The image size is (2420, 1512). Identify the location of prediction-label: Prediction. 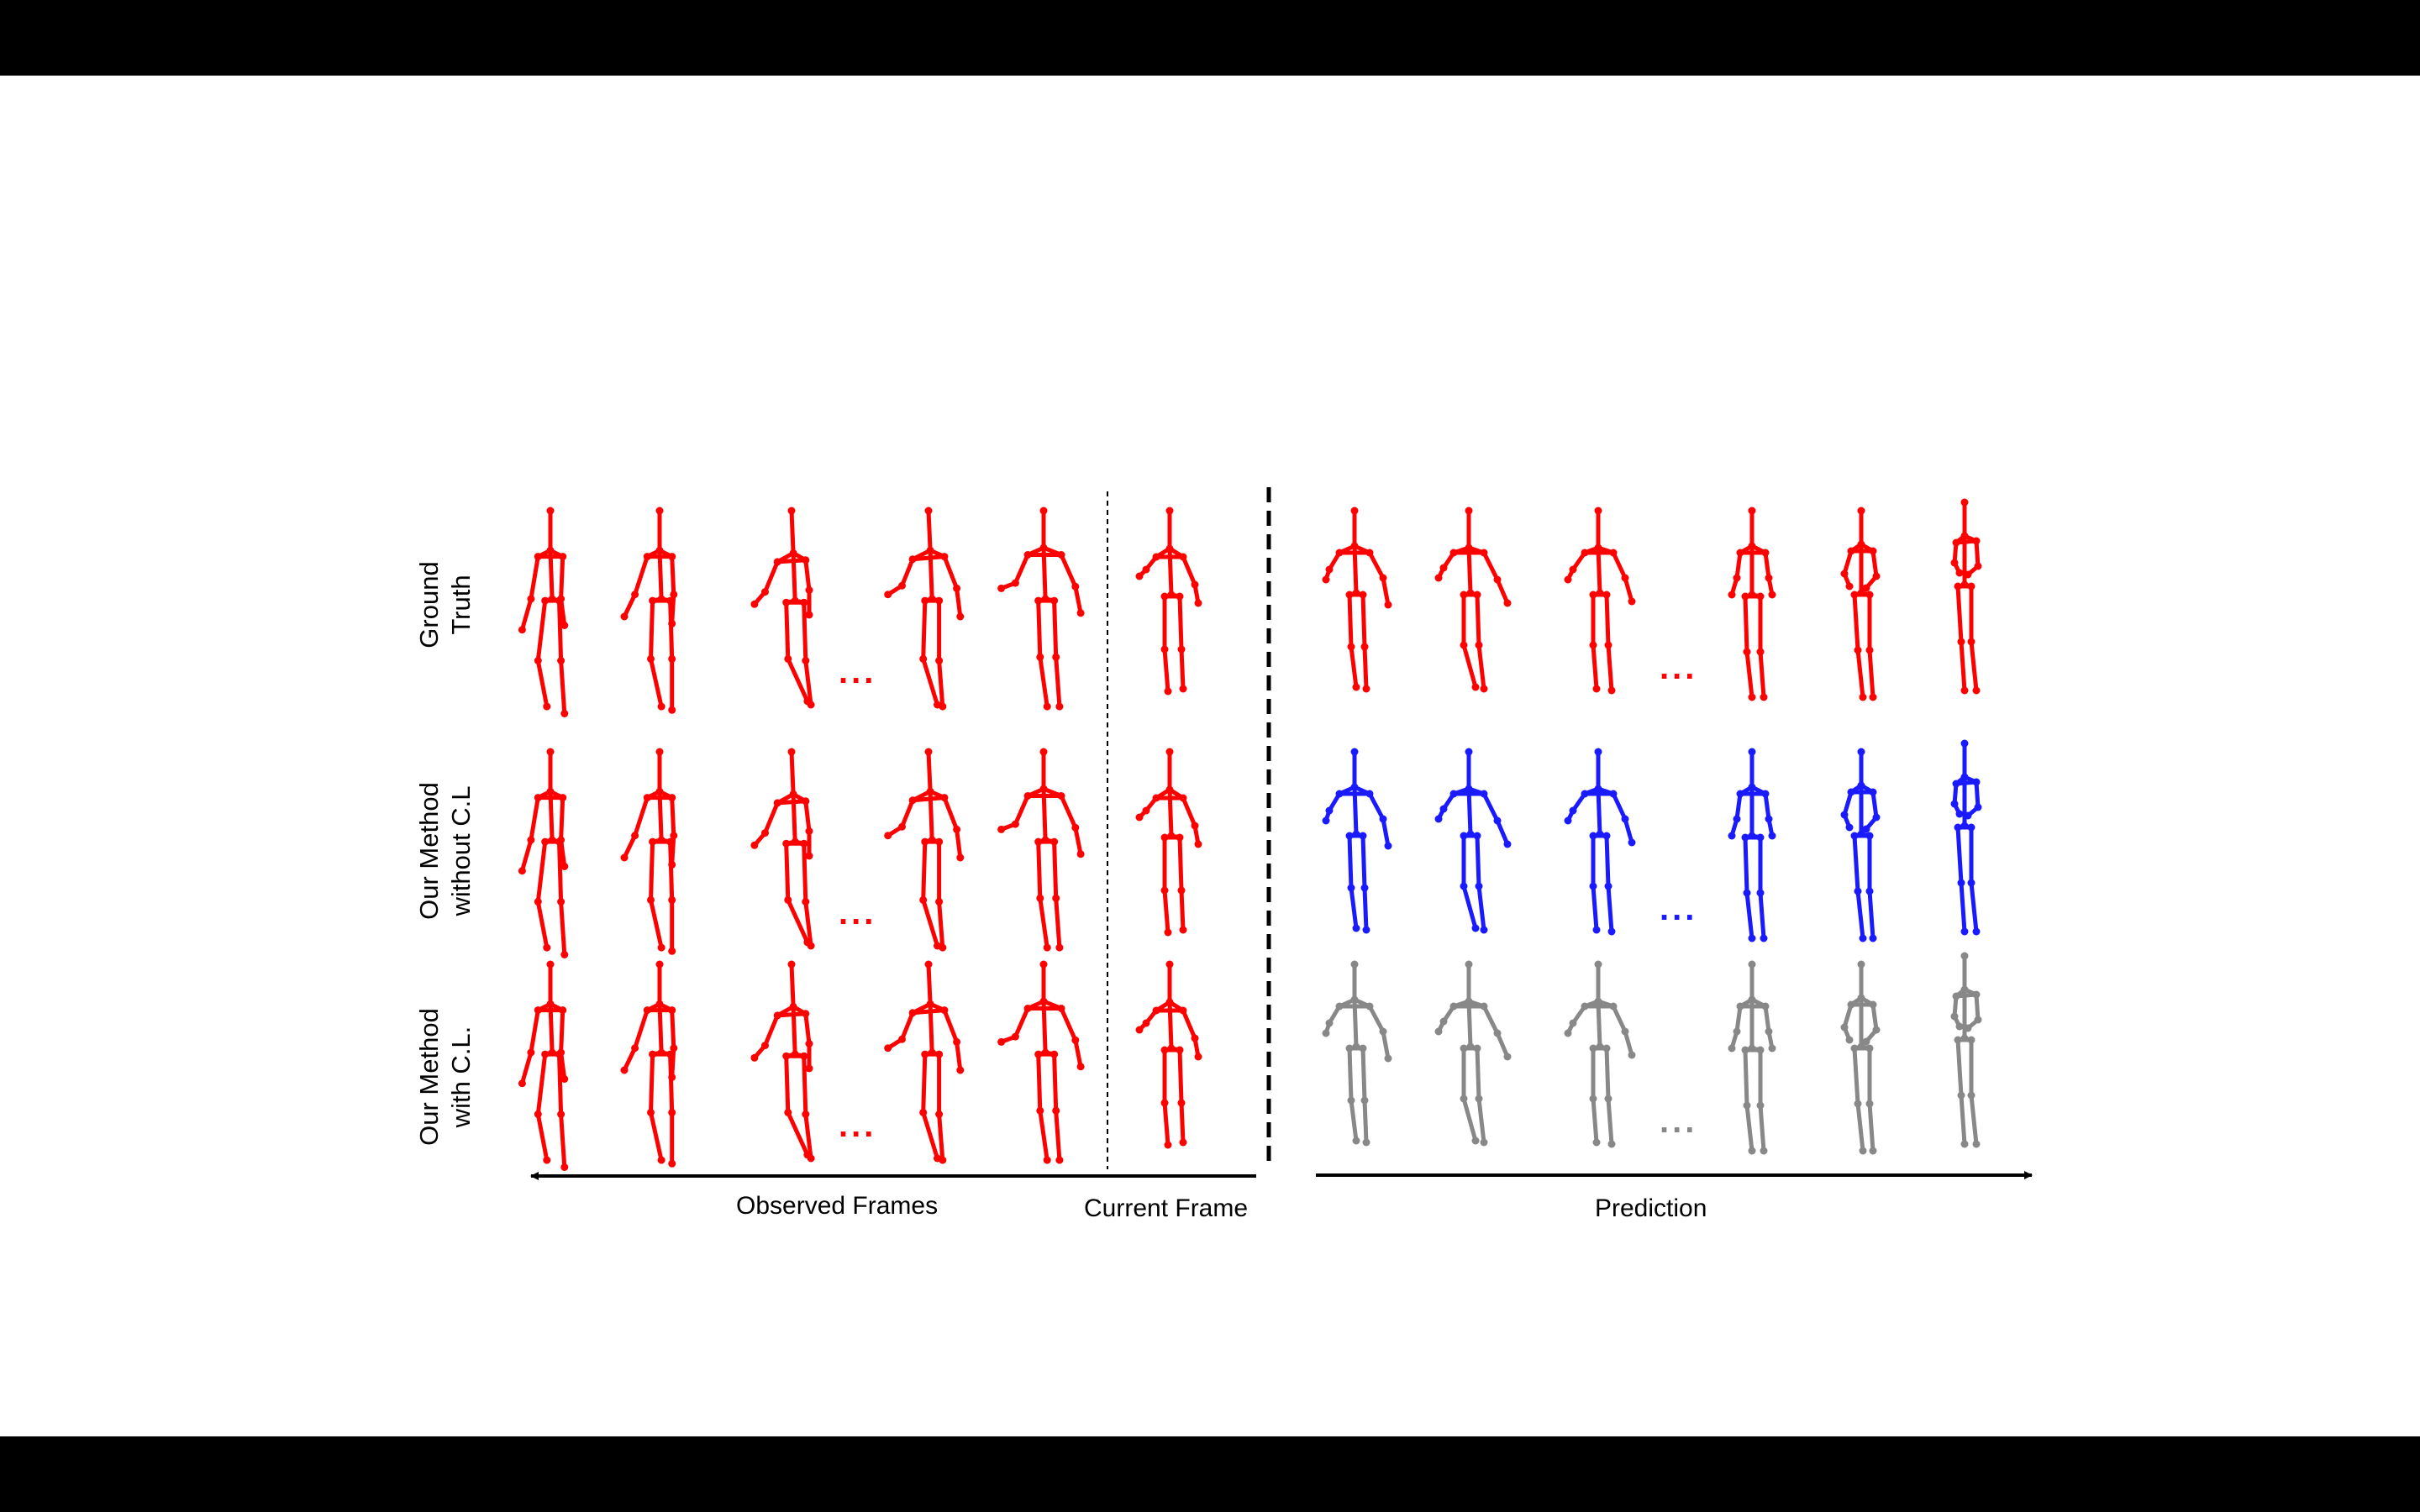
(1651, 1208).